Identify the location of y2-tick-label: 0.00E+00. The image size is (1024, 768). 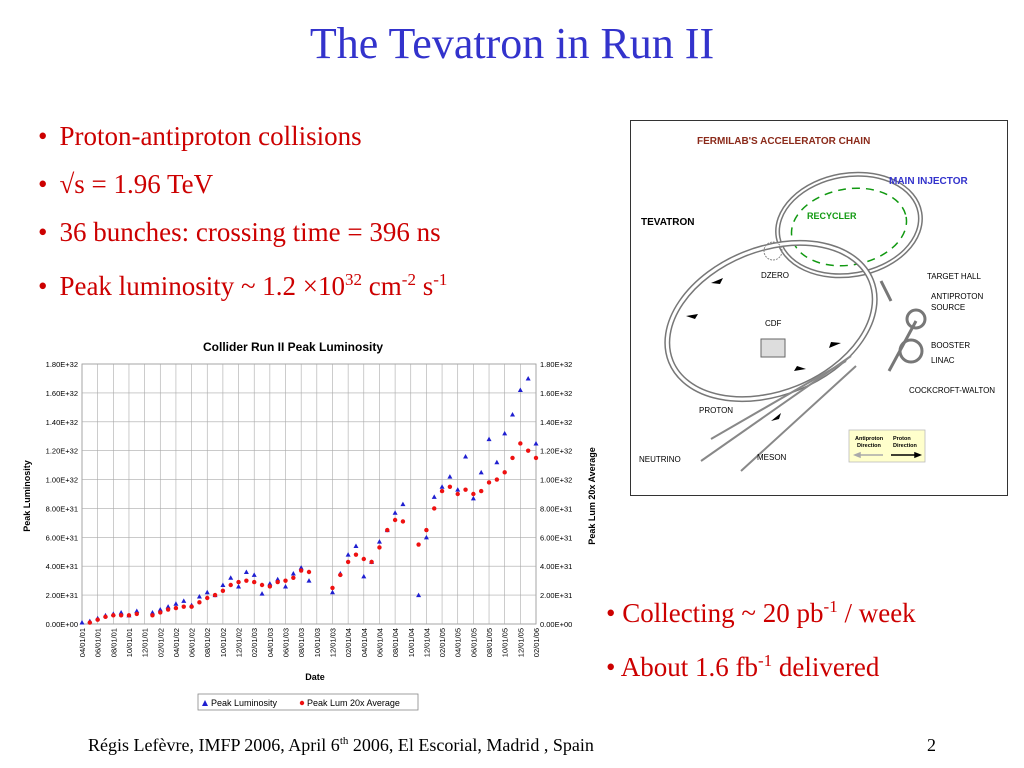
(556, 624).